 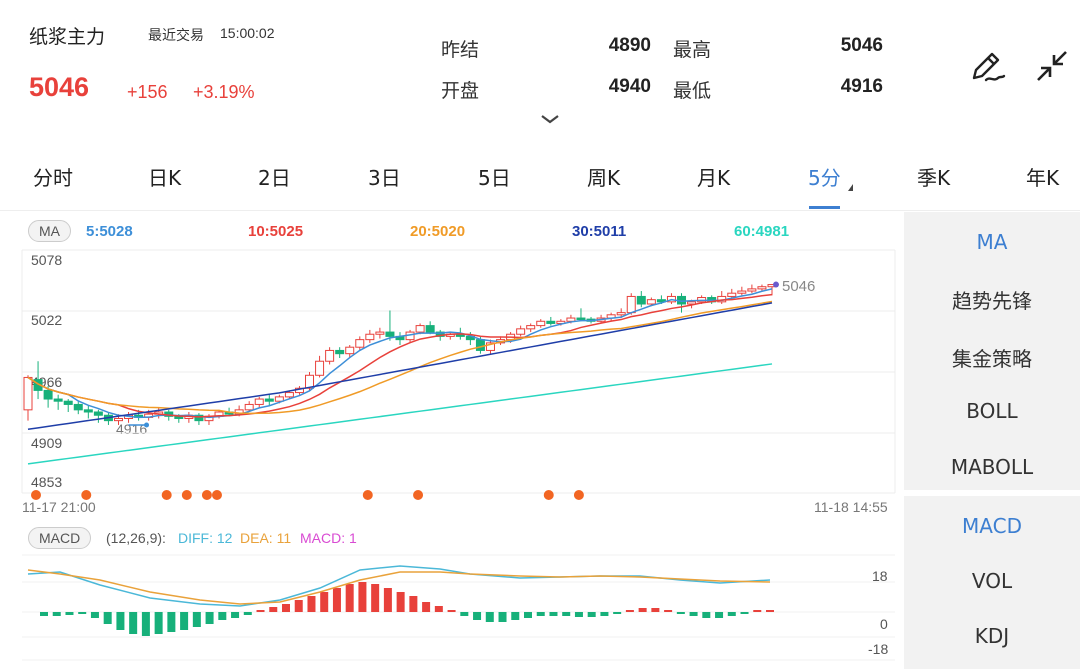 What do you see at coordinates (47, 320) in the screenshot?
I see `y-tick-label: 5022` at bounding box center [47, 320].